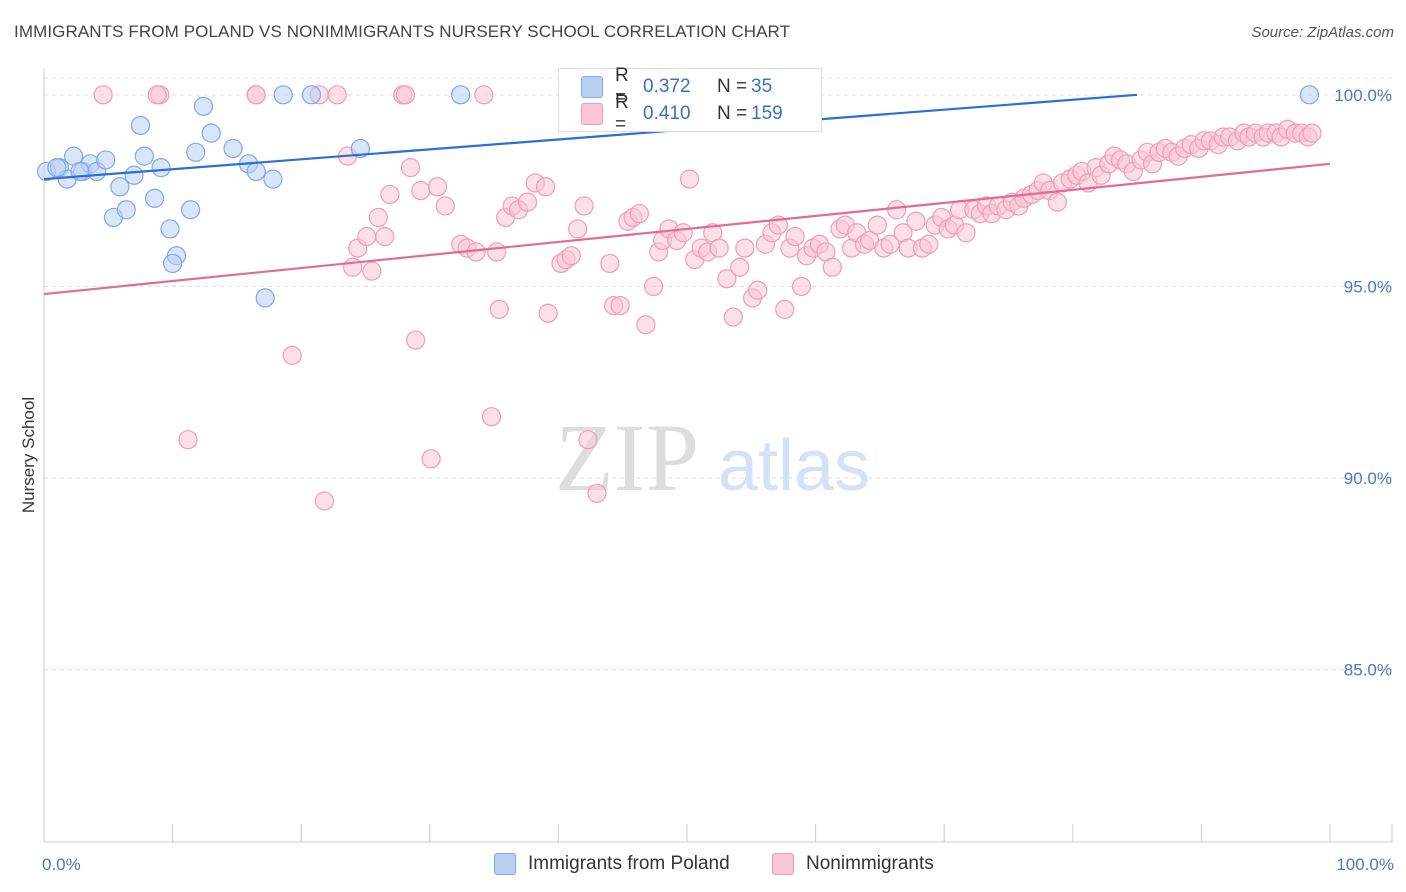 This screenshot has width=1406, height=892. What do you see at coordinates (1322, 32) in the screenshot?
I see `source-label: Source: ZipAtlas.com` at bounding box center [1322, 32].